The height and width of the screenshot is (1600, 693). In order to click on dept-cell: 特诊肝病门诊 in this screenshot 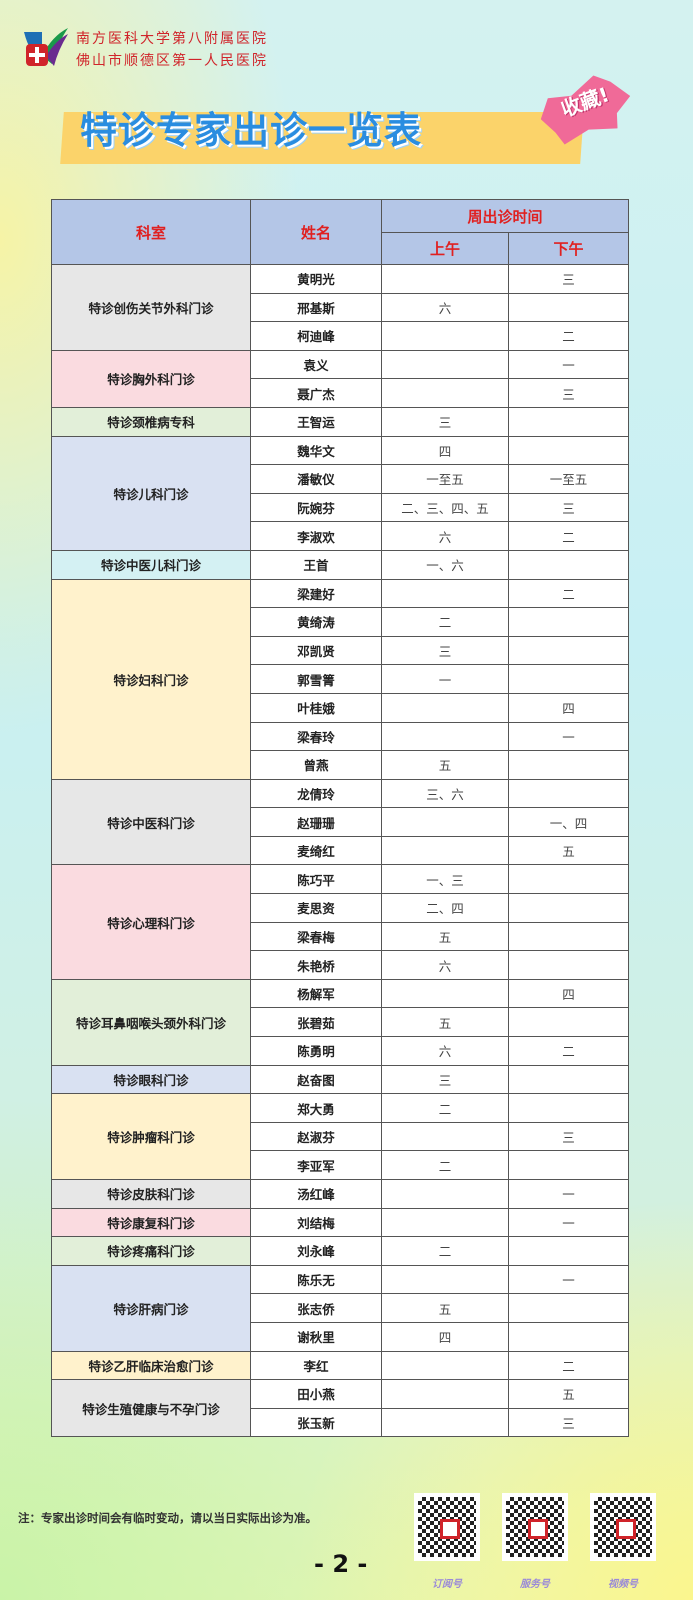, I will do `click(151, 1308)`.